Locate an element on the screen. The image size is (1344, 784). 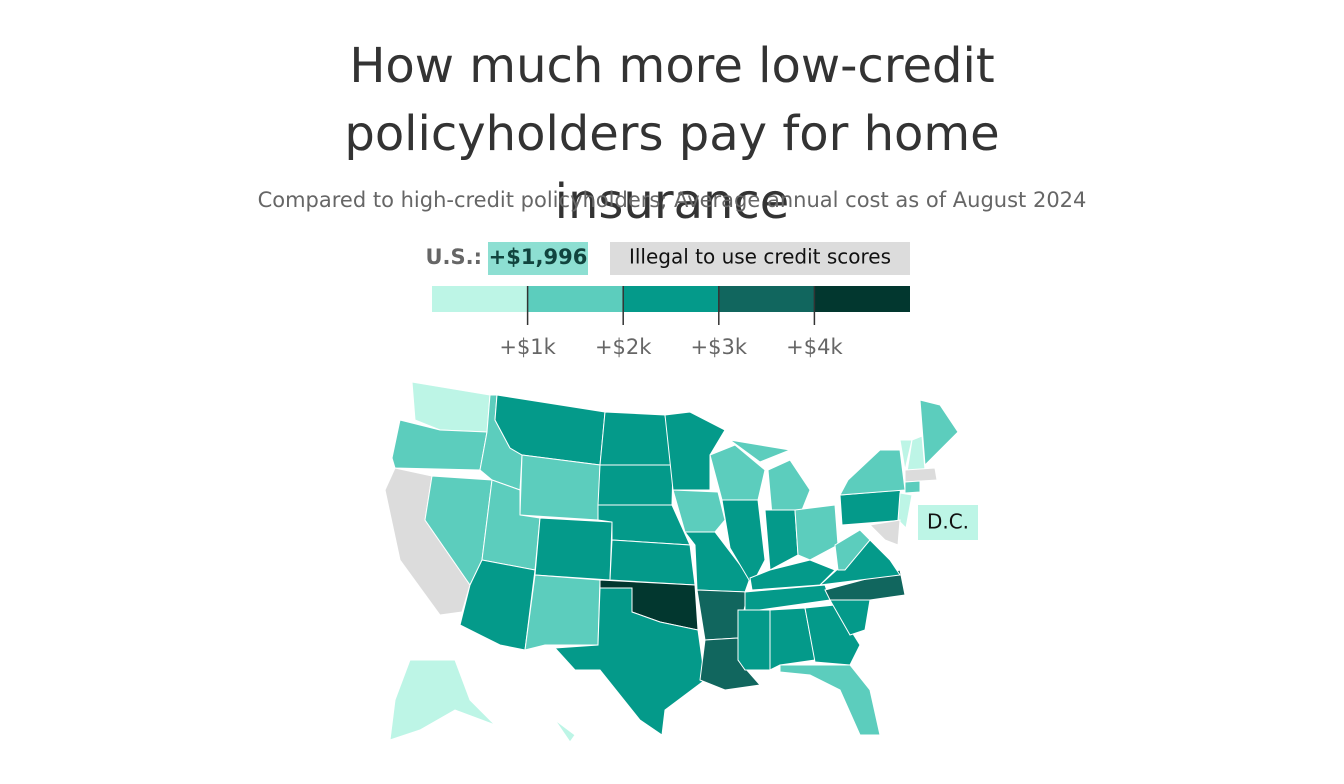
illegal-box is located at coordinates (760, 258).